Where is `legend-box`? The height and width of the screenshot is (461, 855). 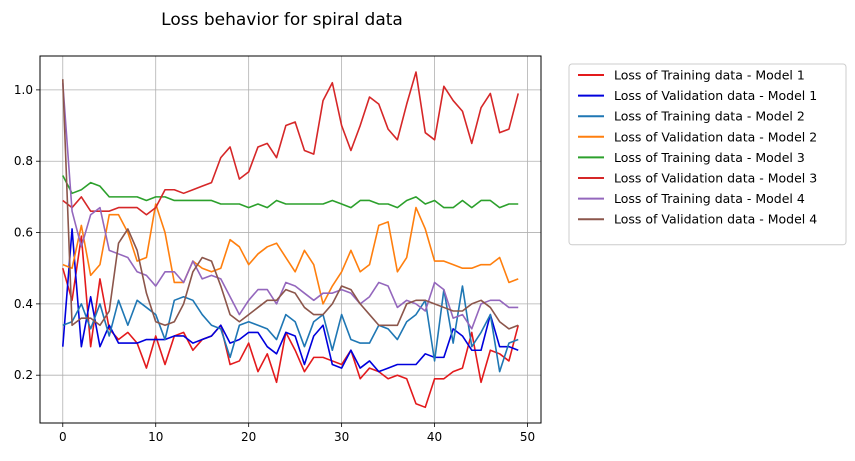
legend-box is located at coordinates (707, 154).